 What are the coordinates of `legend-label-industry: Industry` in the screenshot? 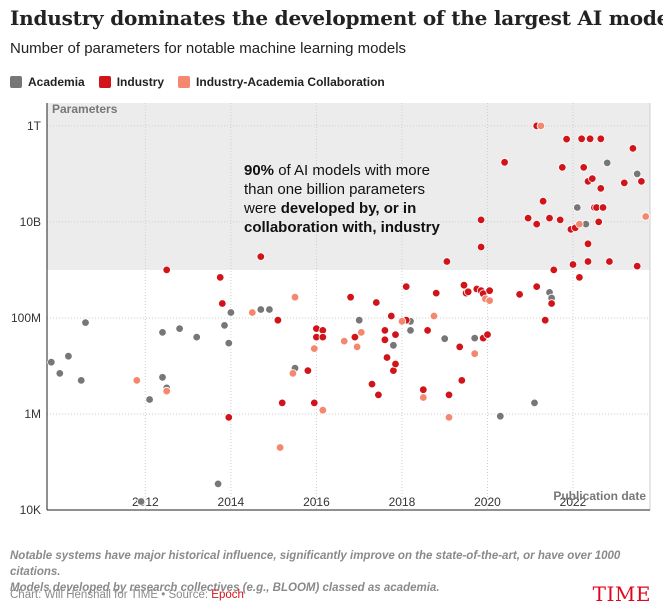 It's located at (140, 82).